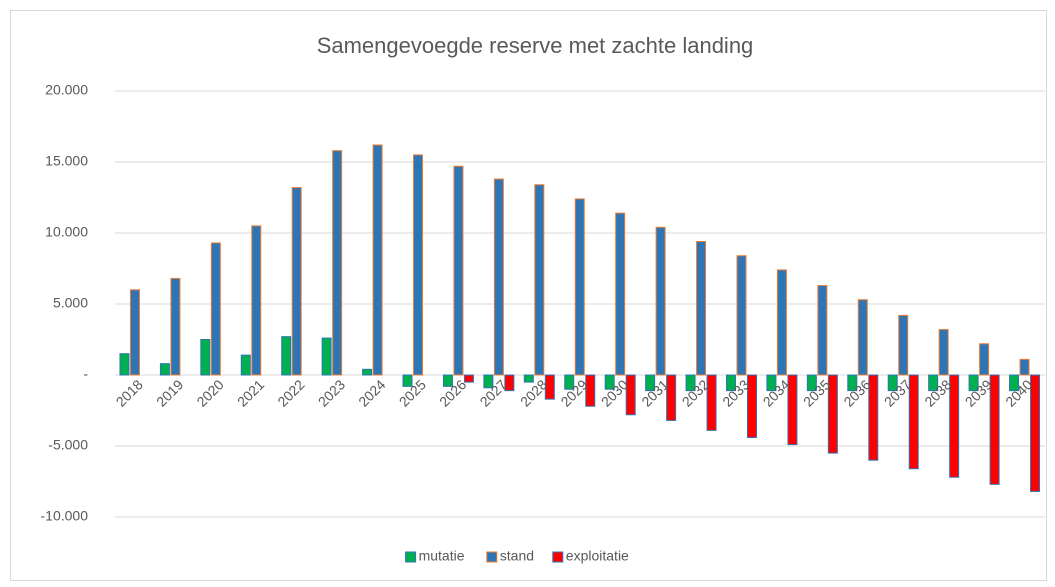 This screenshot has height=587, width=1055. I want to click on legend-label: stand, so click(517, 556).